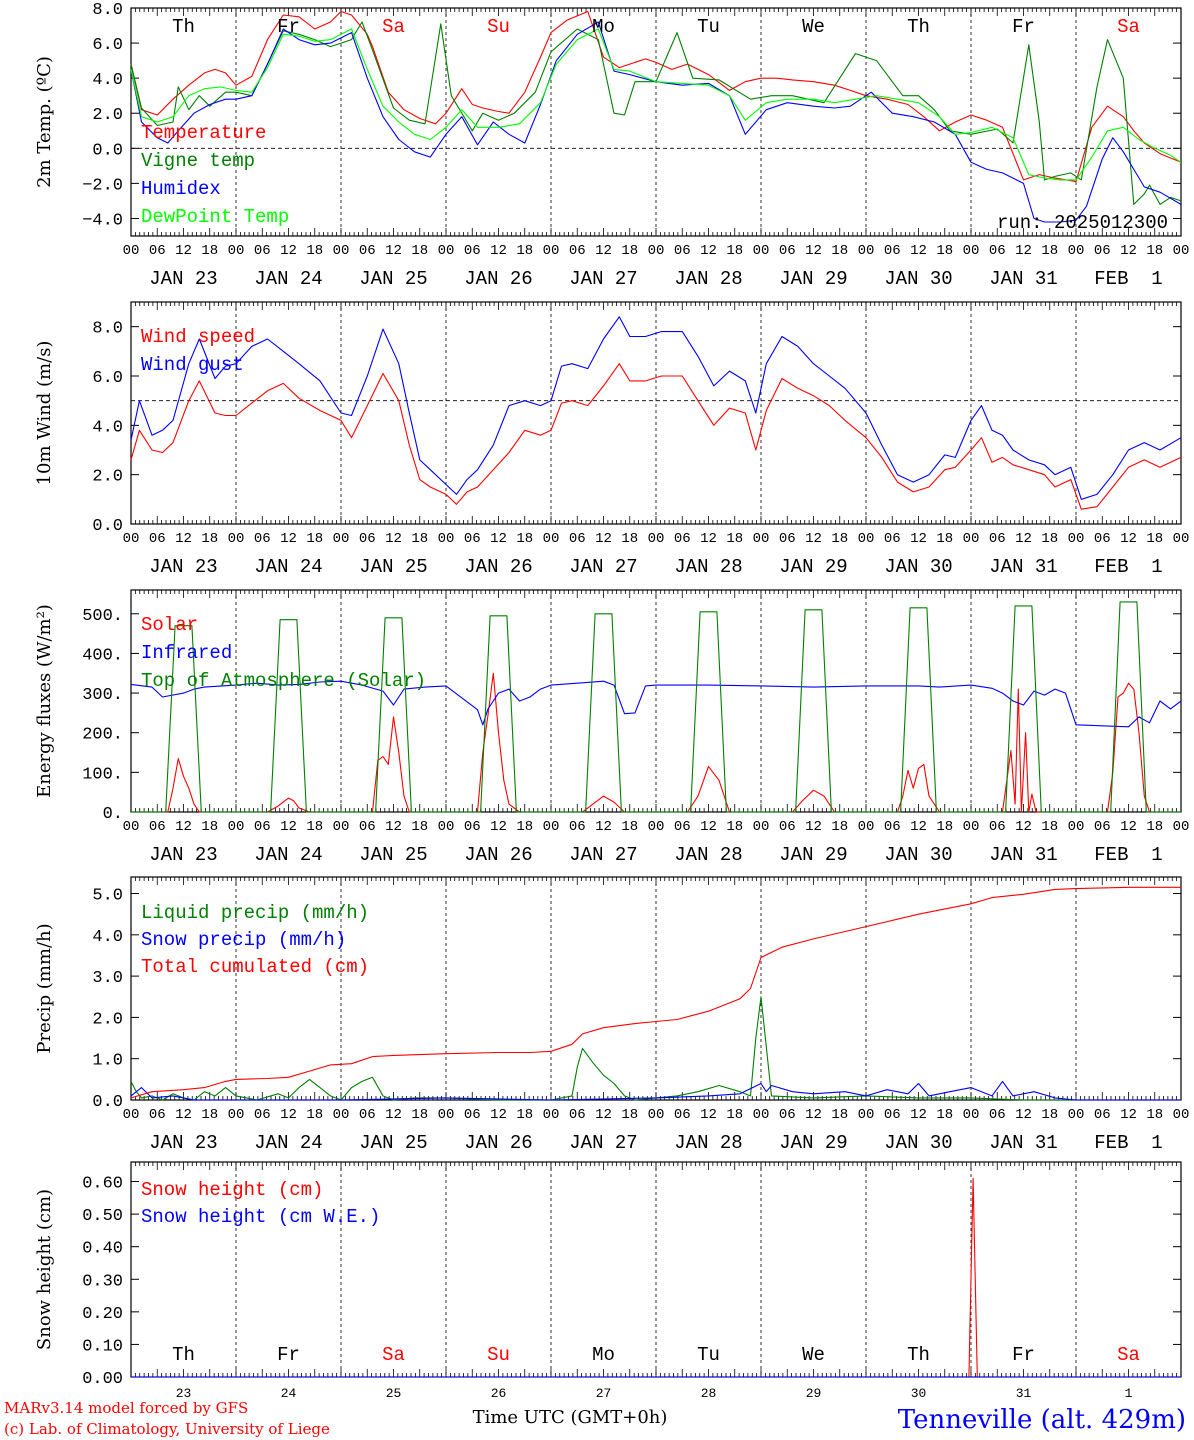 The height and width of the screenshot is (1440, 1194). Describe the element at coordinates (708, 1143) in the screenshot. I see `date-label: JAN 28` at that location.